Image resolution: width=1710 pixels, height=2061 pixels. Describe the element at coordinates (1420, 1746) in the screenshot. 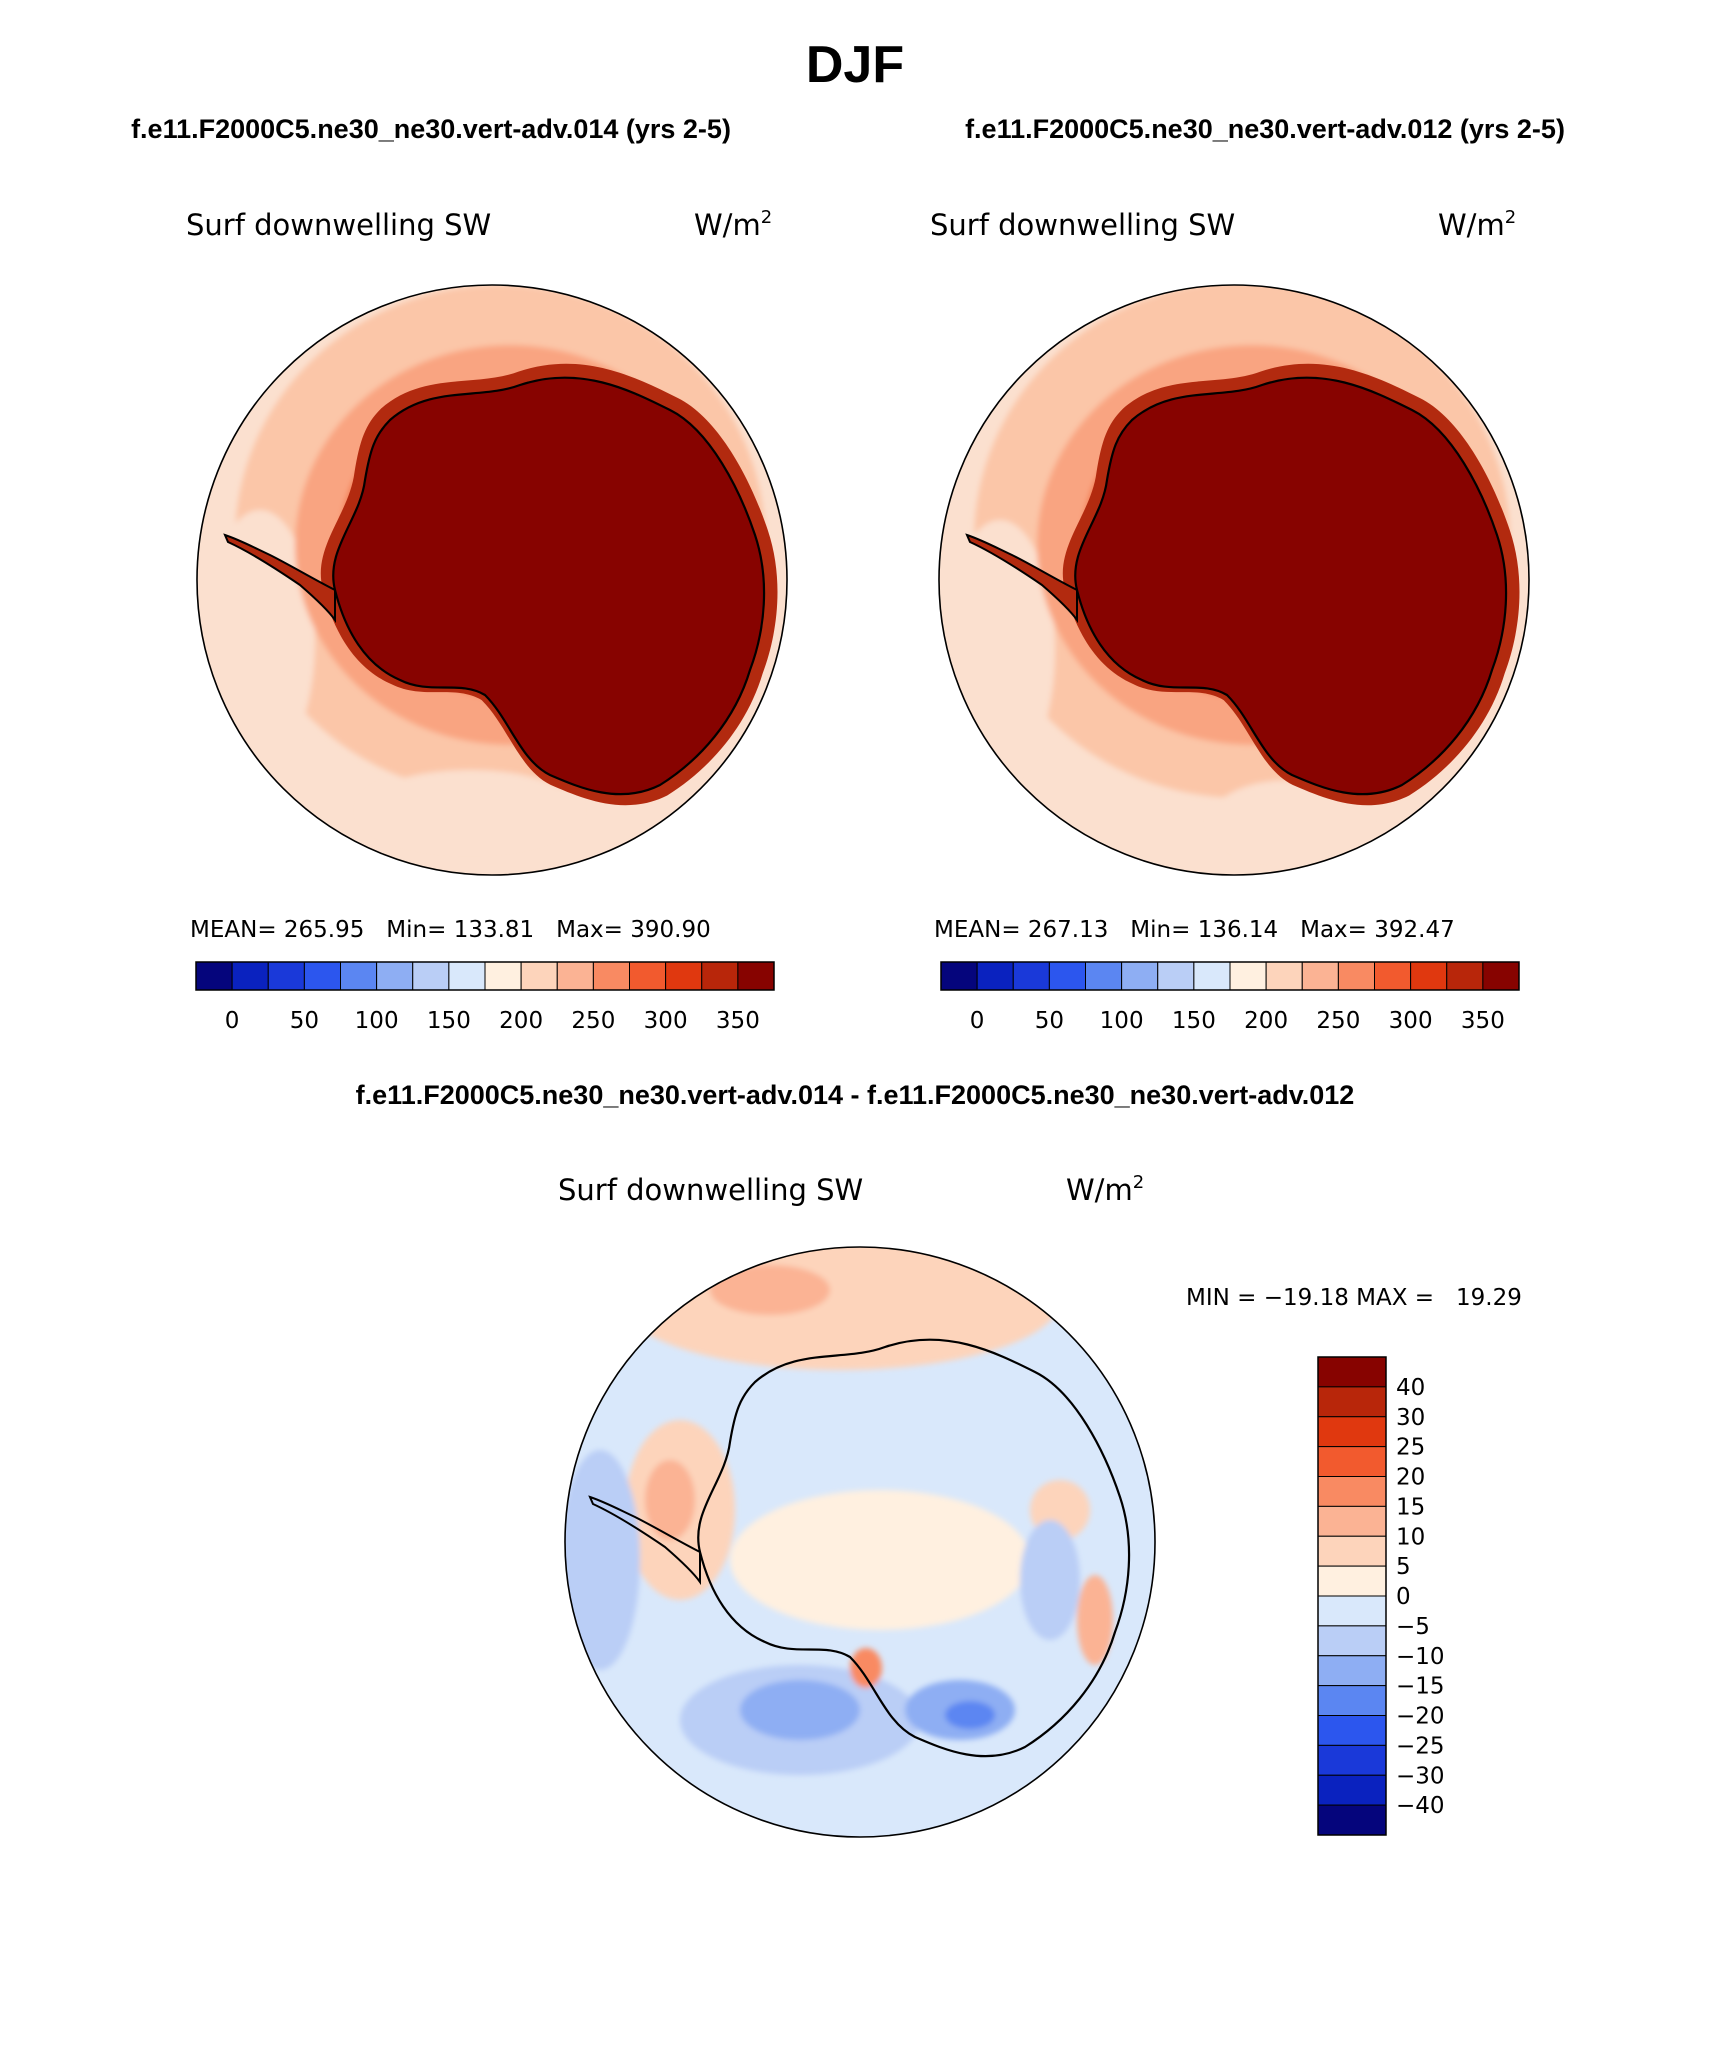

I see `colorbar-tick-label: −25` at that location.